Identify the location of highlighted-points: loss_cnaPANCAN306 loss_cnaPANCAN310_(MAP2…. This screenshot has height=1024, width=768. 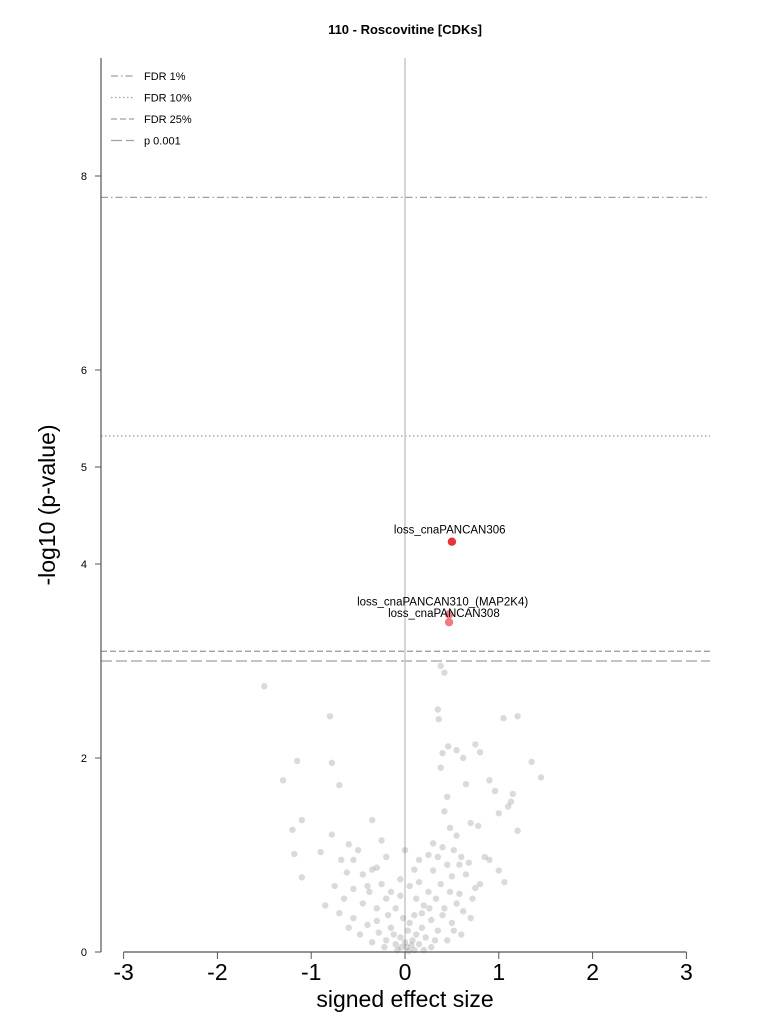
(442, 576).